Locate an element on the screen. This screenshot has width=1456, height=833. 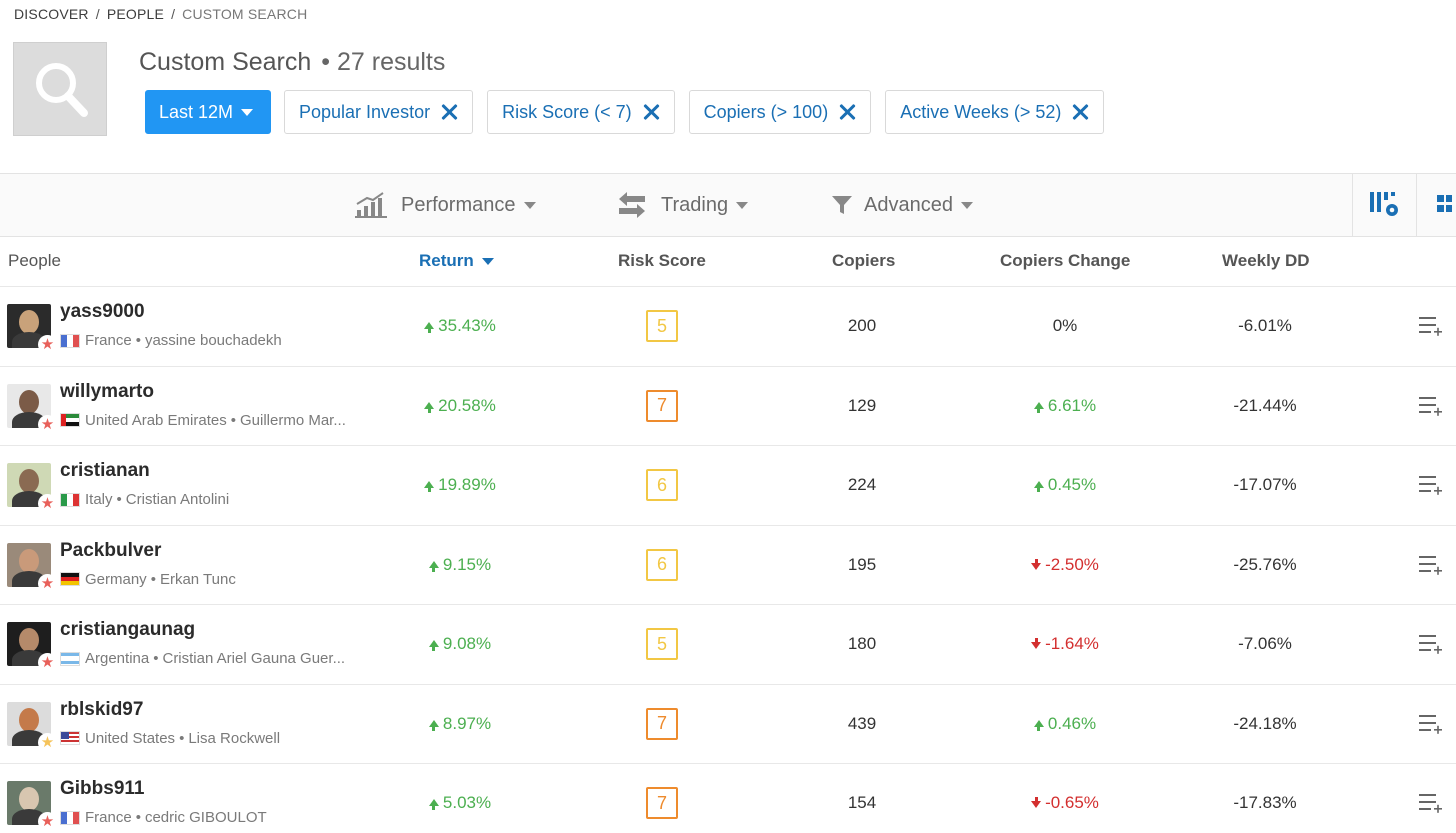
username-link: yass9000 is located at coordinates (102, 311).